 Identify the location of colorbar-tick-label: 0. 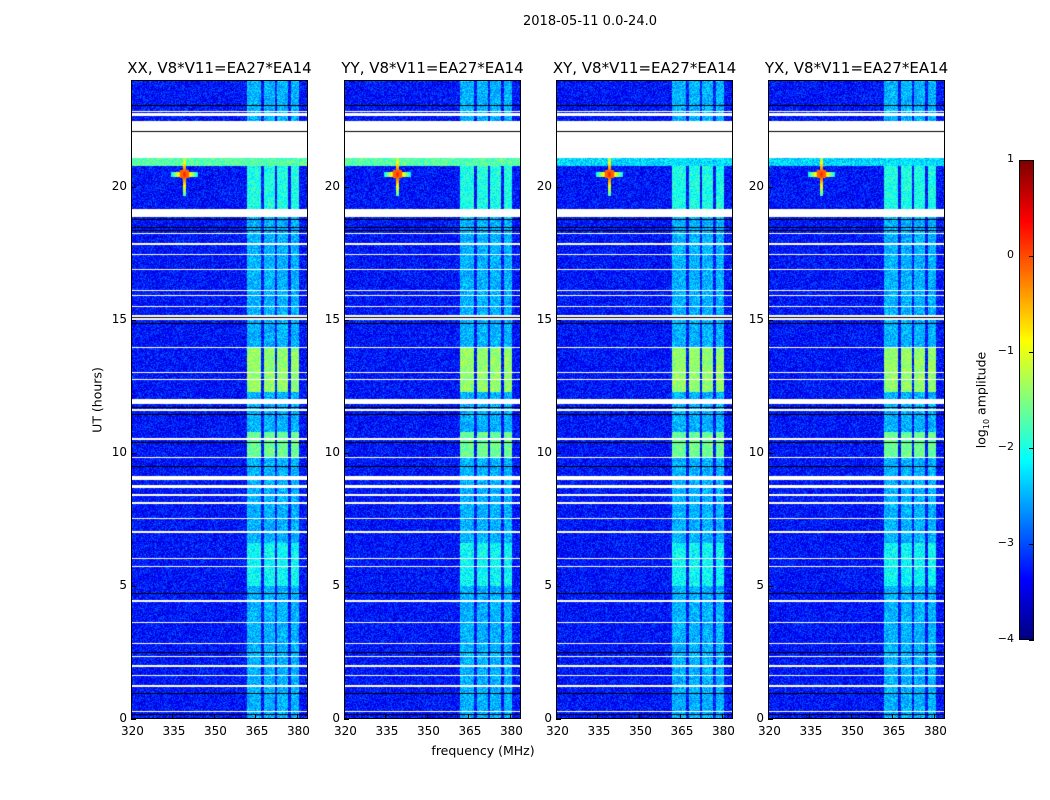
(1010, 254).